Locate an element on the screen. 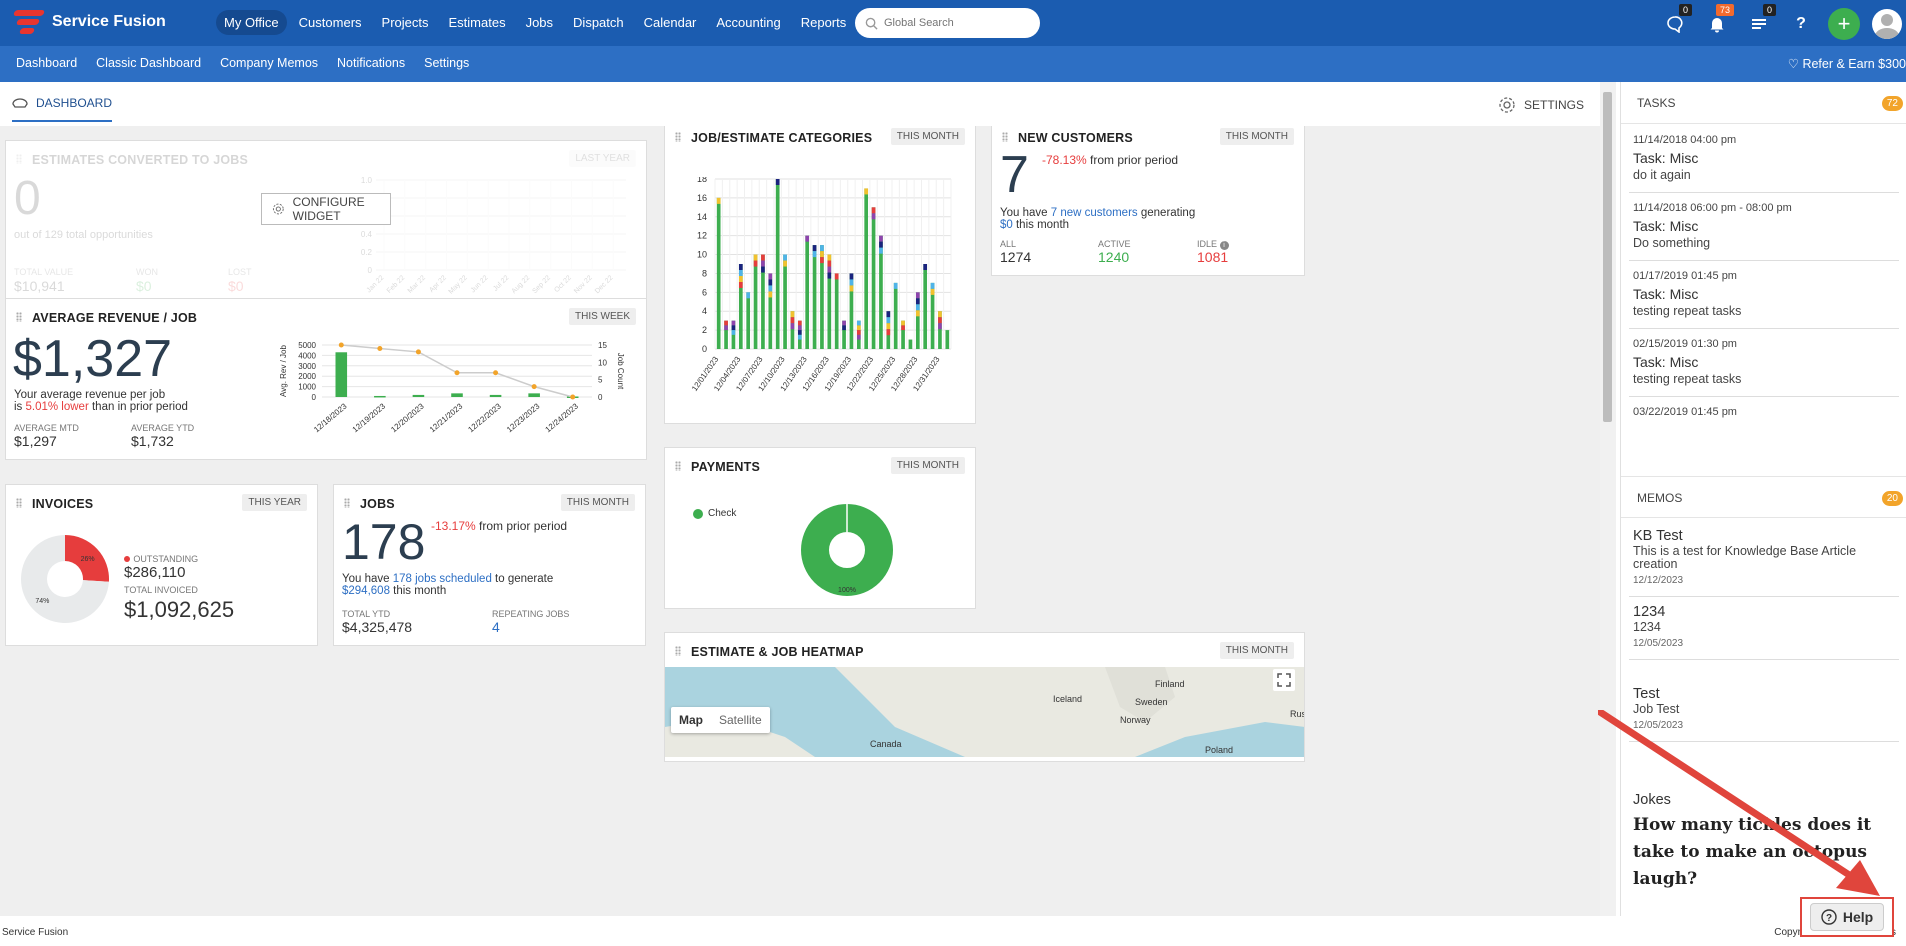 The height and width of the screenshot is (946, 1906). y-tick-label: 14 is located at coordinates (702, 217).